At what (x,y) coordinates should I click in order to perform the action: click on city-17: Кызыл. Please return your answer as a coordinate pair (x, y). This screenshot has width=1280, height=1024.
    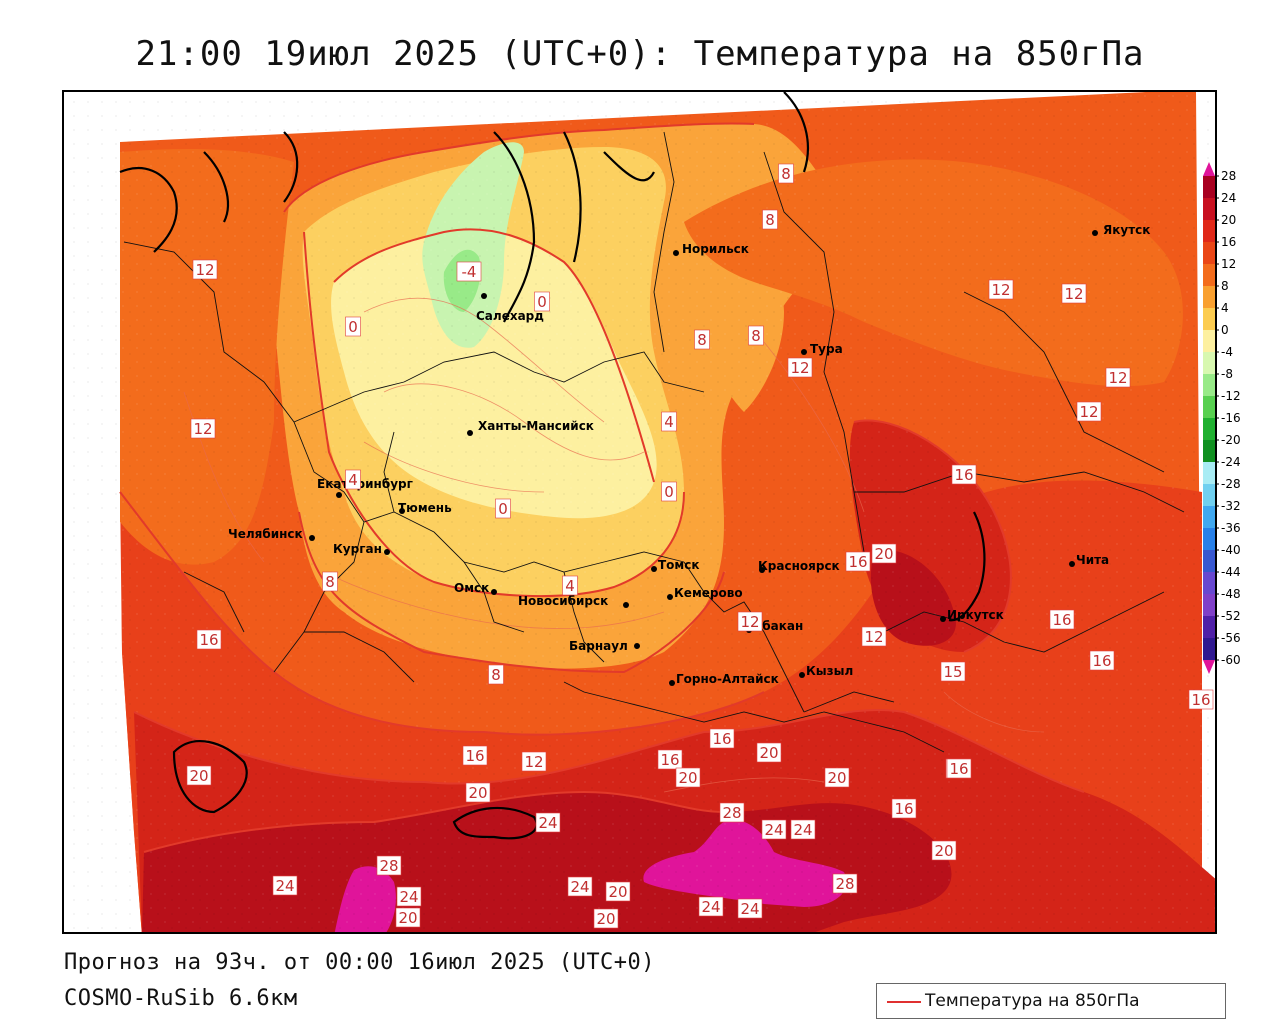
    Looking at the image, I should click on (826, 671).